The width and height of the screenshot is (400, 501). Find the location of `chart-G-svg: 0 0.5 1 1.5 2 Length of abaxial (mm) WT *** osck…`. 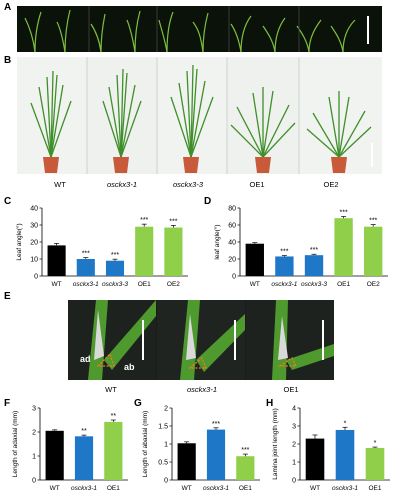

chart-G-svg: 0 0.5 1 1.5 2 Length of abaxial (mm) WT *** osck… is located at coordinates (201, 449).